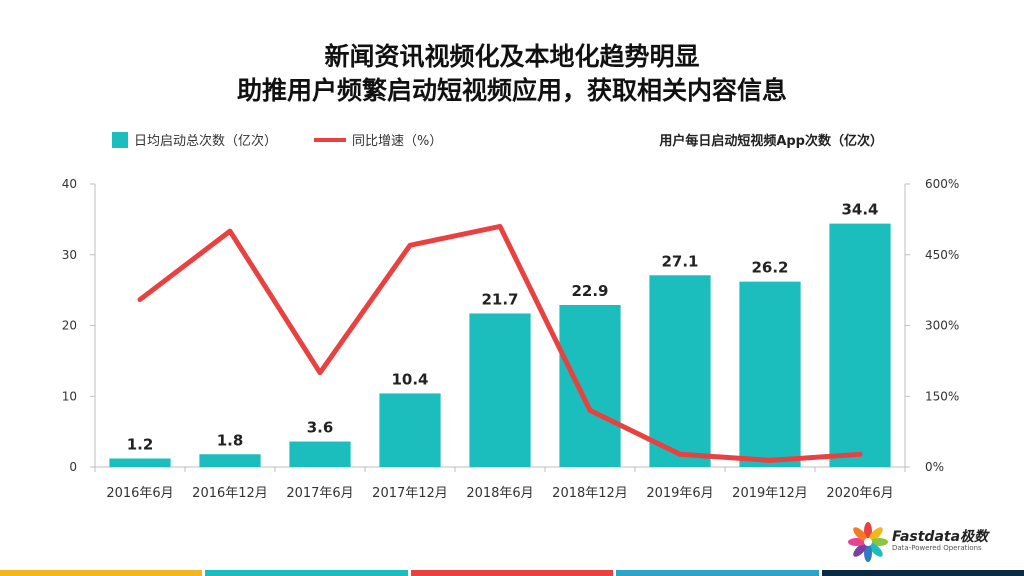 The width and height of the screenshot is (1024, 576). I want to click on bar-data-label: 1.8, so click(230, 440).